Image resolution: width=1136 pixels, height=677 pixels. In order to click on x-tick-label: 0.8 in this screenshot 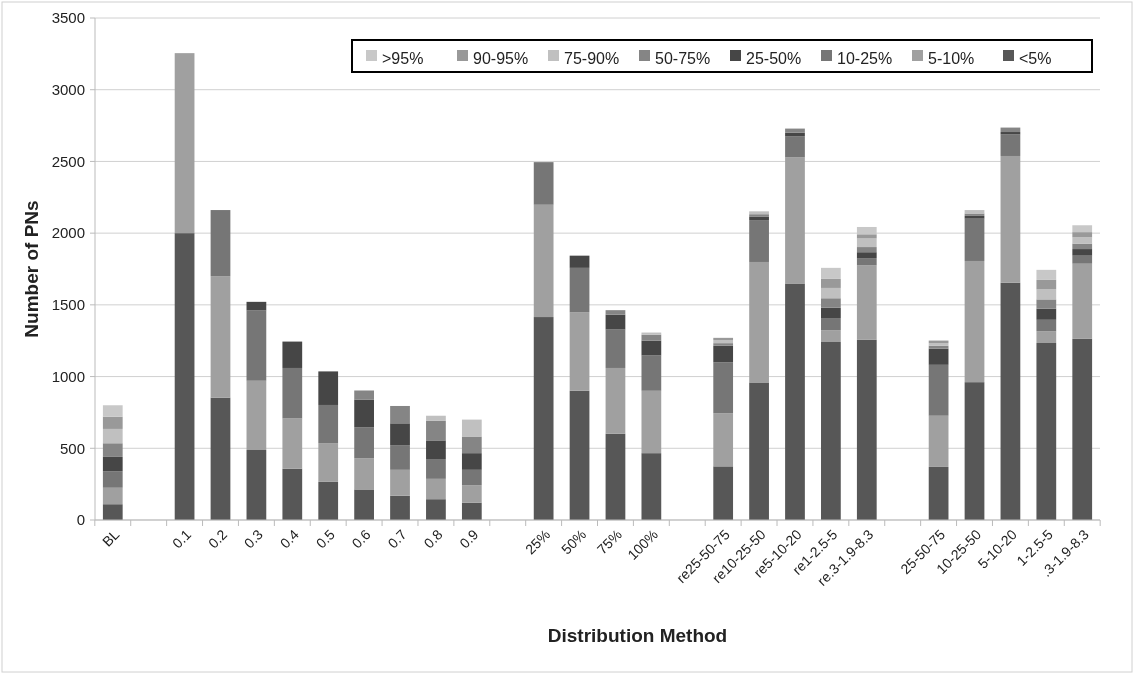, I will do `click(433, 539)`.